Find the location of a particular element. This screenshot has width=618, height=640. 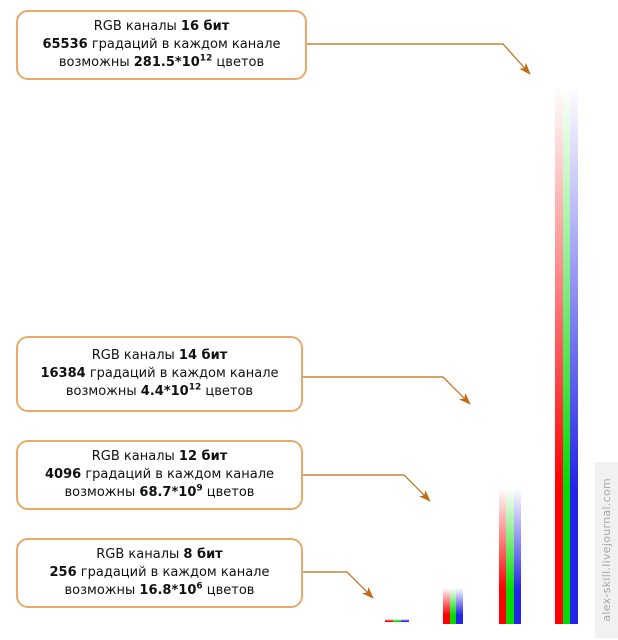

bar-12bit is located at coordinates (453, 606).